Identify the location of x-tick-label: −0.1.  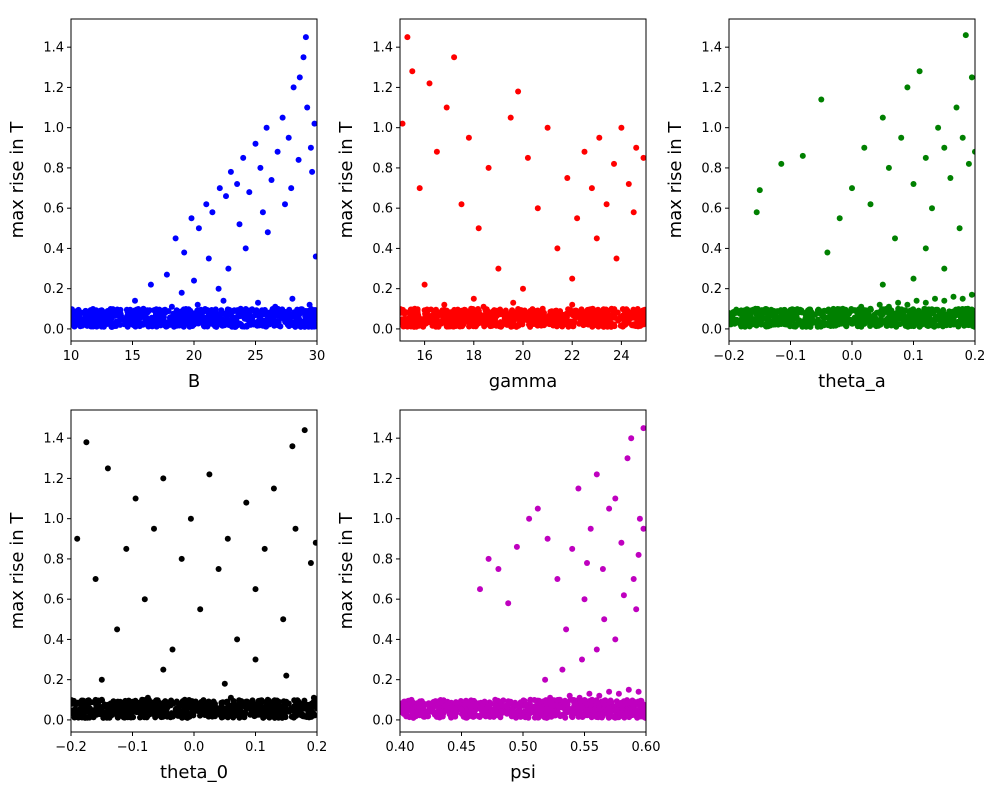
(133, 747).